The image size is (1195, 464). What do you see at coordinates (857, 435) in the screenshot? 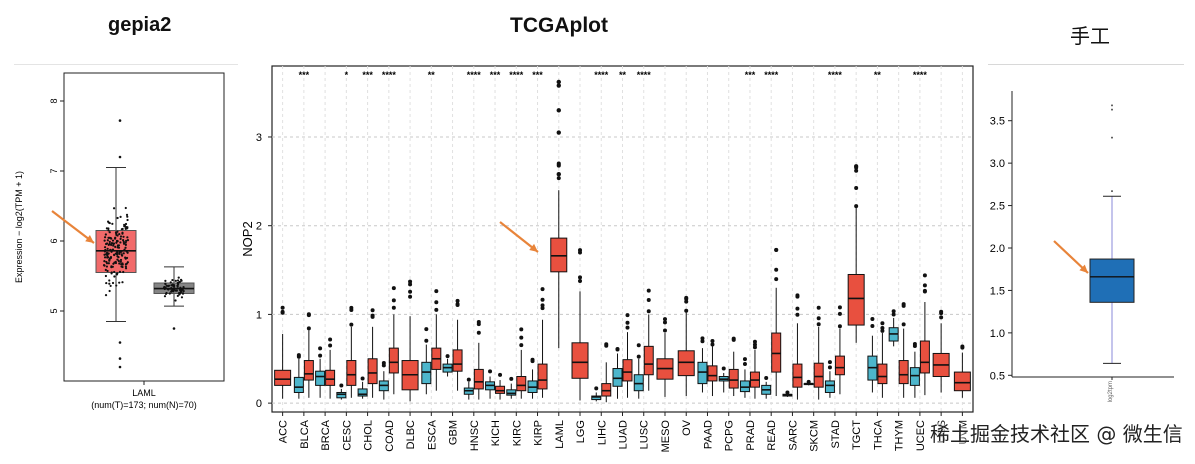
I see `x-tick-label-tgct: TGCT` at bounding box center [857, 435].